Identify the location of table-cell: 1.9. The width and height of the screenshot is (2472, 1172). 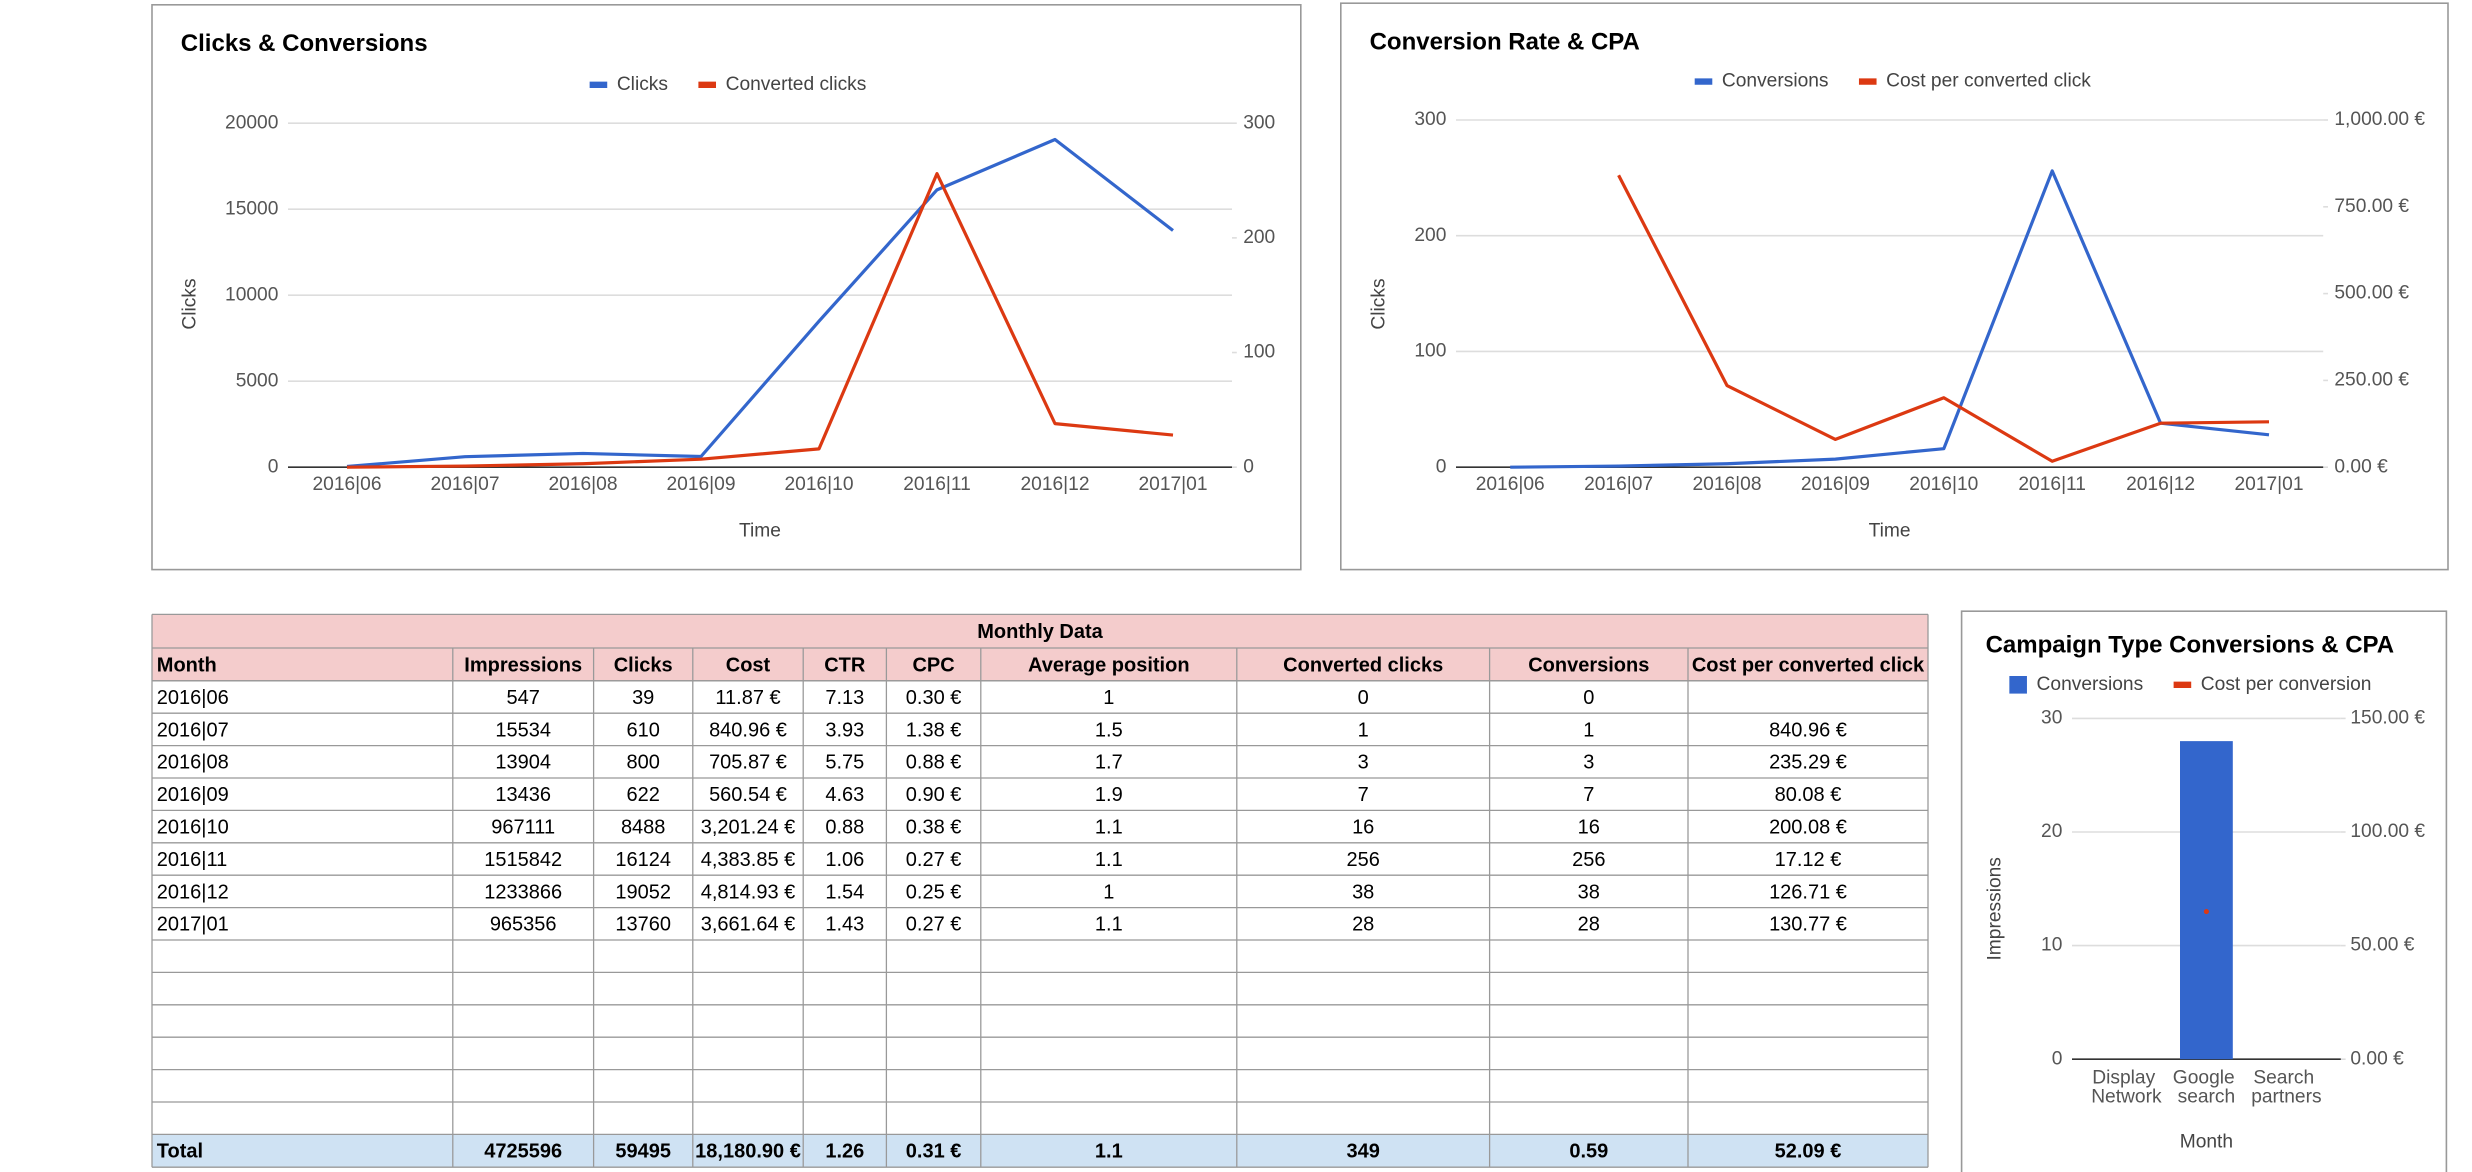
(1109, 795).